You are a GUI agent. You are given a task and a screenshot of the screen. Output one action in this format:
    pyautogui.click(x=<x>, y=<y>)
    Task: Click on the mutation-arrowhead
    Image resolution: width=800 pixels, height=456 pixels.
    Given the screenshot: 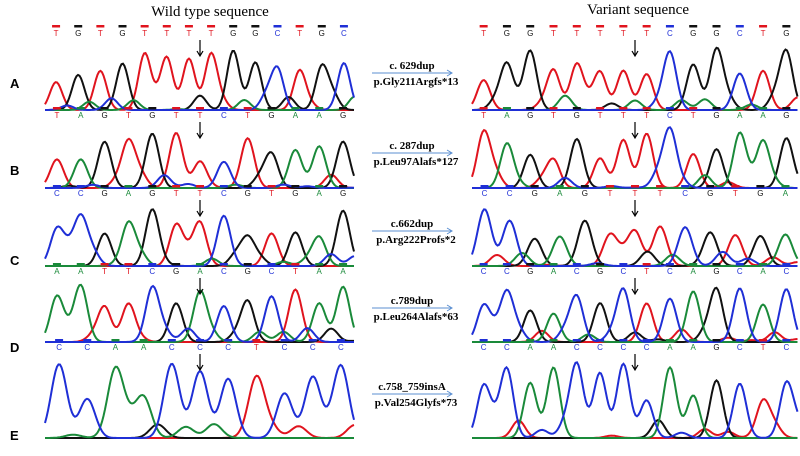 What is the action you would take?
    pyautogui.click(x=449, y=73)
    